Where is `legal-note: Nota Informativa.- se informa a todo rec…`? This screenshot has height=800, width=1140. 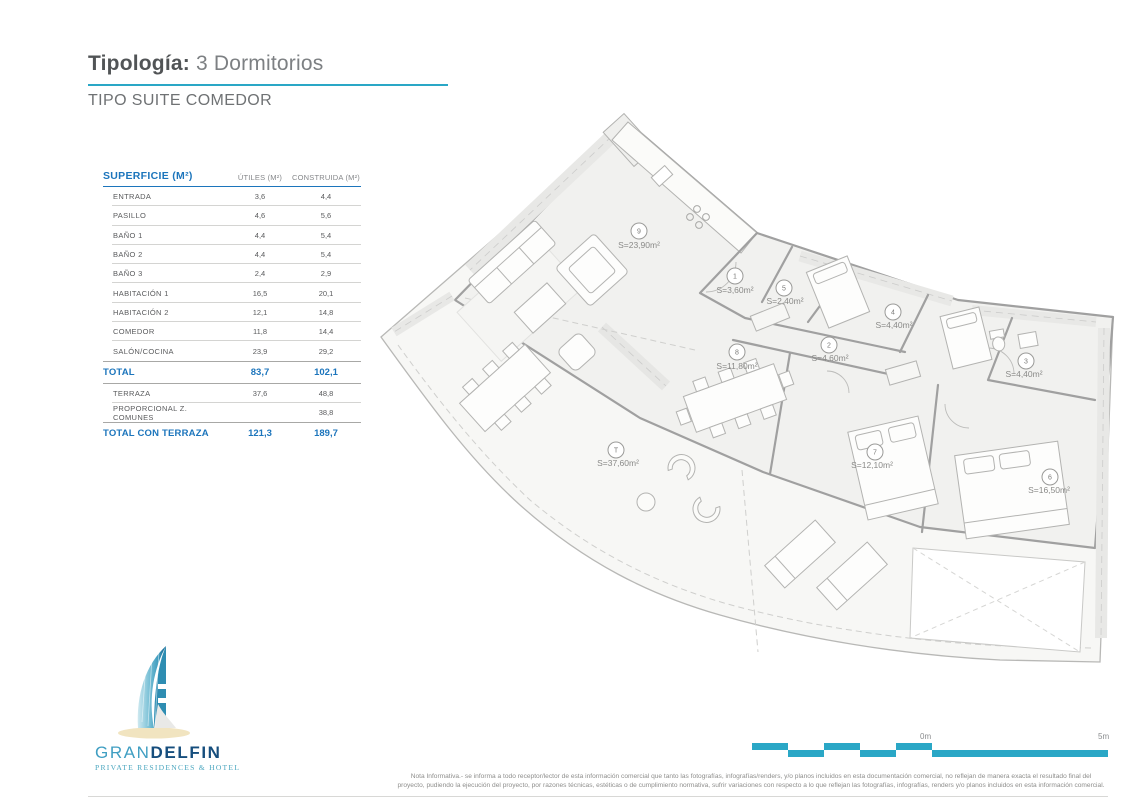
legal-note: Nota Informativa.- se informa a todo rec… is located at coordinates (751, 781).